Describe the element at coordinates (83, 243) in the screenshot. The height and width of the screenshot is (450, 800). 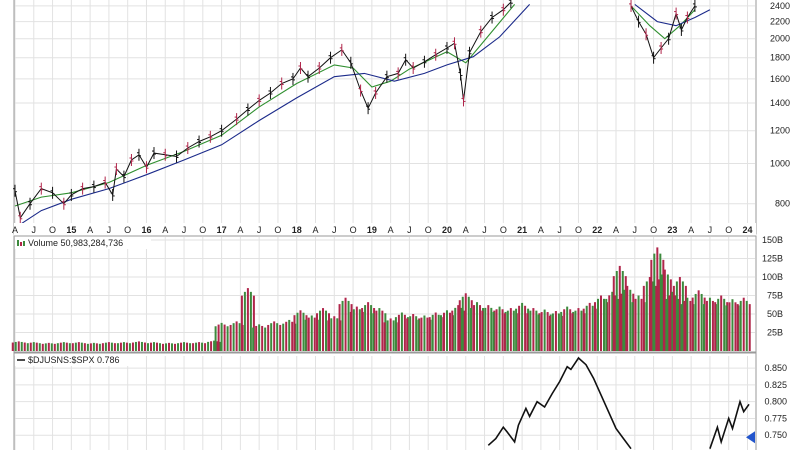
I see `volume-legend: Volume 50,983,284,736` at that location.